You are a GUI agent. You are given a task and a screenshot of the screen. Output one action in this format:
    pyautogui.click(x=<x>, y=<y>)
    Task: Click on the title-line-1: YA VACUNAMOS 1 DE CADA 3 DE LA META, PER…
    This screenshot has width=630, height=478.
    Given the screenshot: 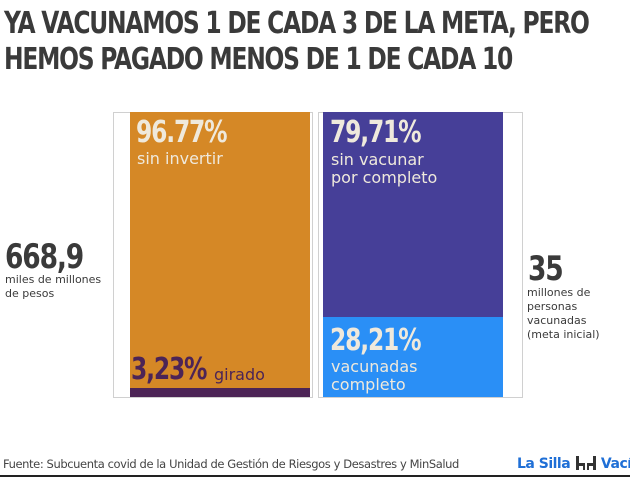 What is the action you would take?
    pyautogui.click(x=297, y=23)
    